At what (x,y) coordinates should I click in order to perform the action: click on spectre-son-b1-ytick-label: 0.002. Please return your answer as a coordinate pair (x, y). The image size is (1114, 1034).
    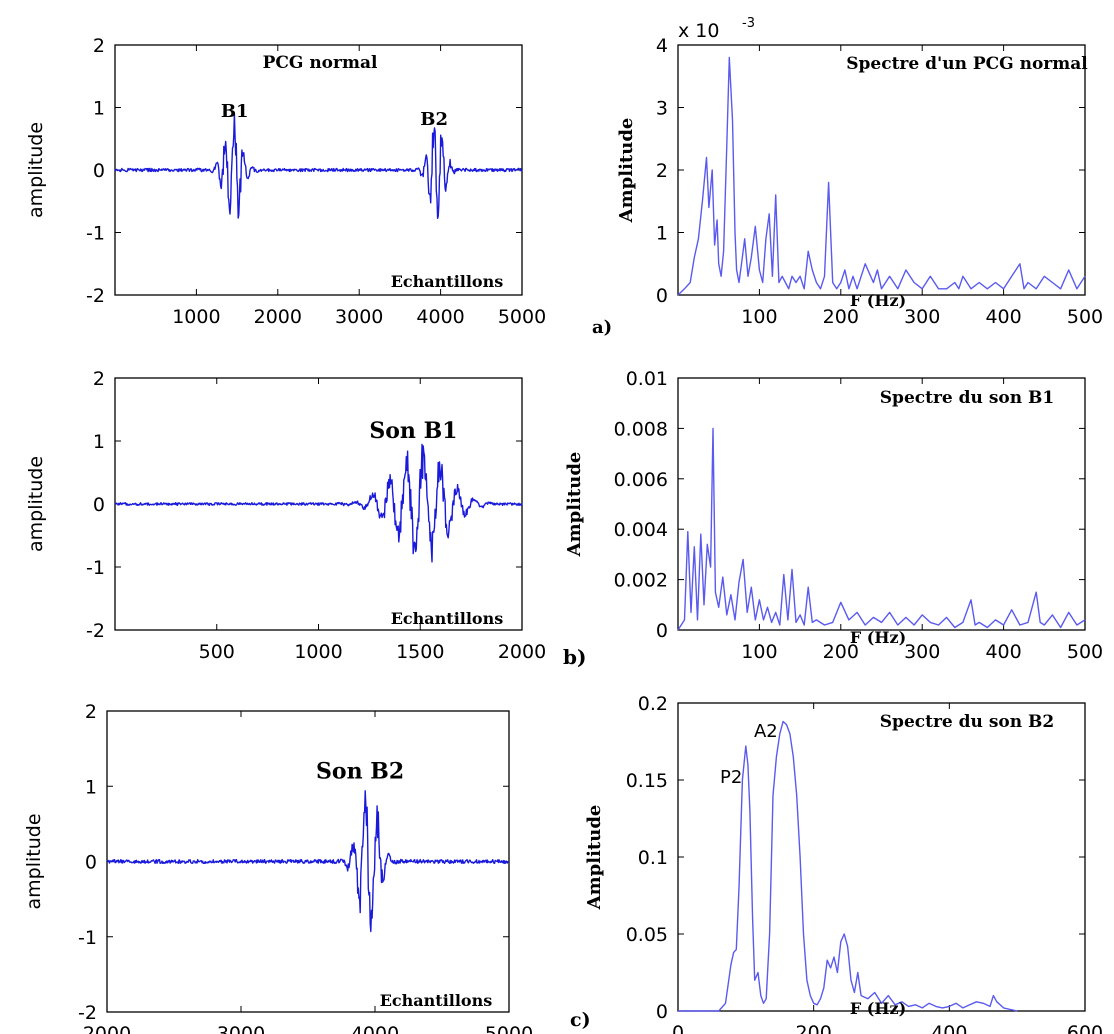
    Looking at the image, I should click on (641, 581).